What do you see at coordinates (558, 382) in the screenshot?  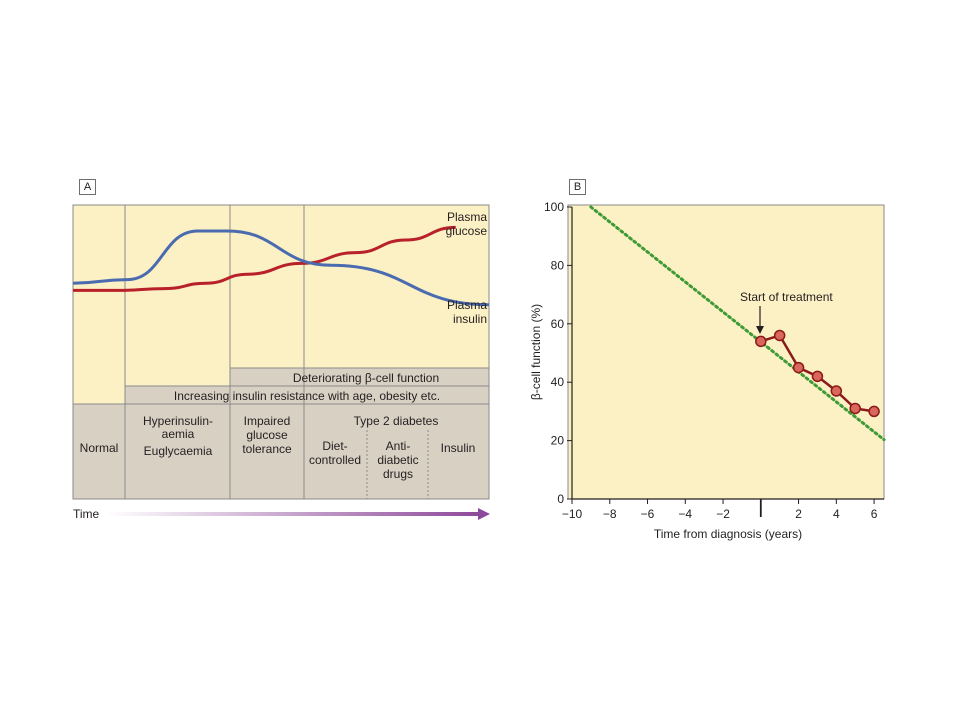 I see `y-tick-label: 40` at bounding box center [558, 382].